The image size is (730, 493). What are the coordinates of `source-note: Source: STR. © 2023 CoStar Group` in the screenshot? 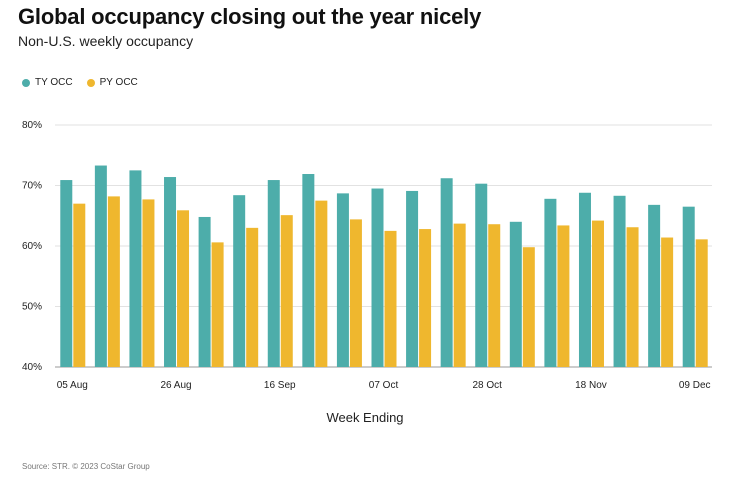 It's located at (86, 466).